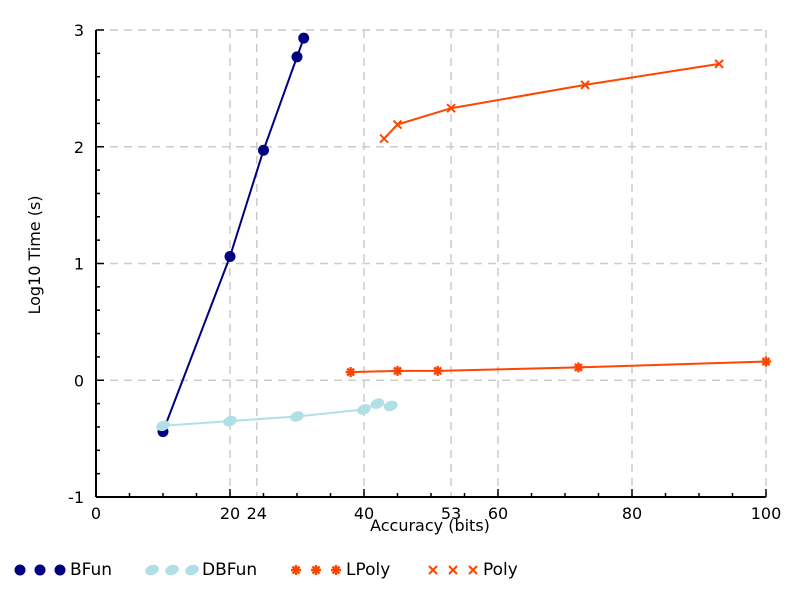 This screenshot has width=800, height=600. What do you see at coordinates (34, 254) in the screenshot?
I see `y-axis-label: Log10 Time (s)` at bounding box center [34, 254].